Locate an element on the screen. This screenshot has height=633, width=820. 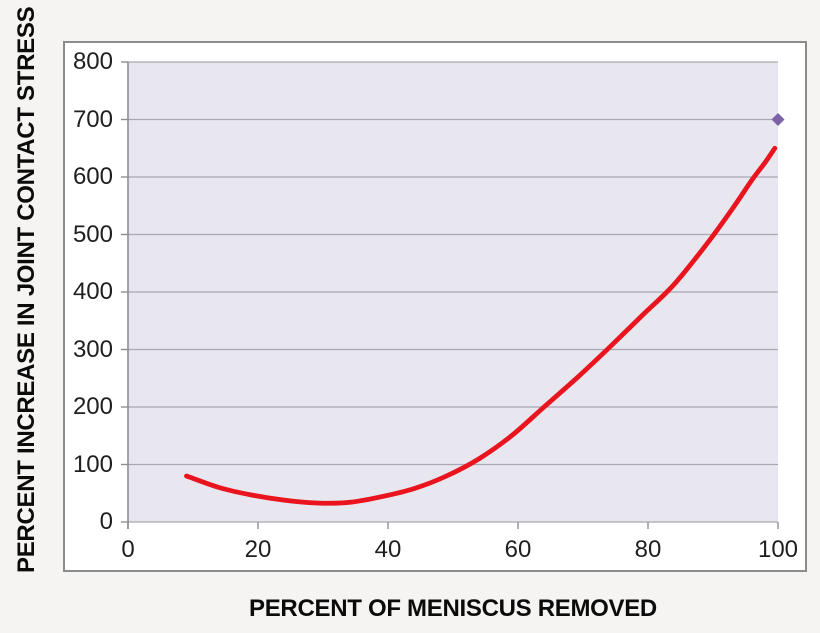
diamond-data-point-marker is located at coordinates (778, 119).